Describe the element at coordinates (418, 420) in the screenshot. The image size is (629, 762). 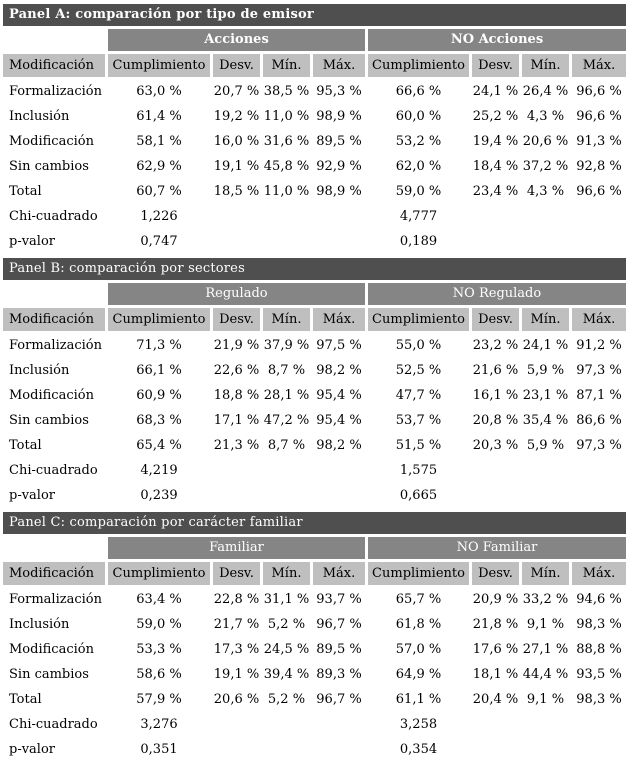
I see `value-cell: 53,7 %` at that location.